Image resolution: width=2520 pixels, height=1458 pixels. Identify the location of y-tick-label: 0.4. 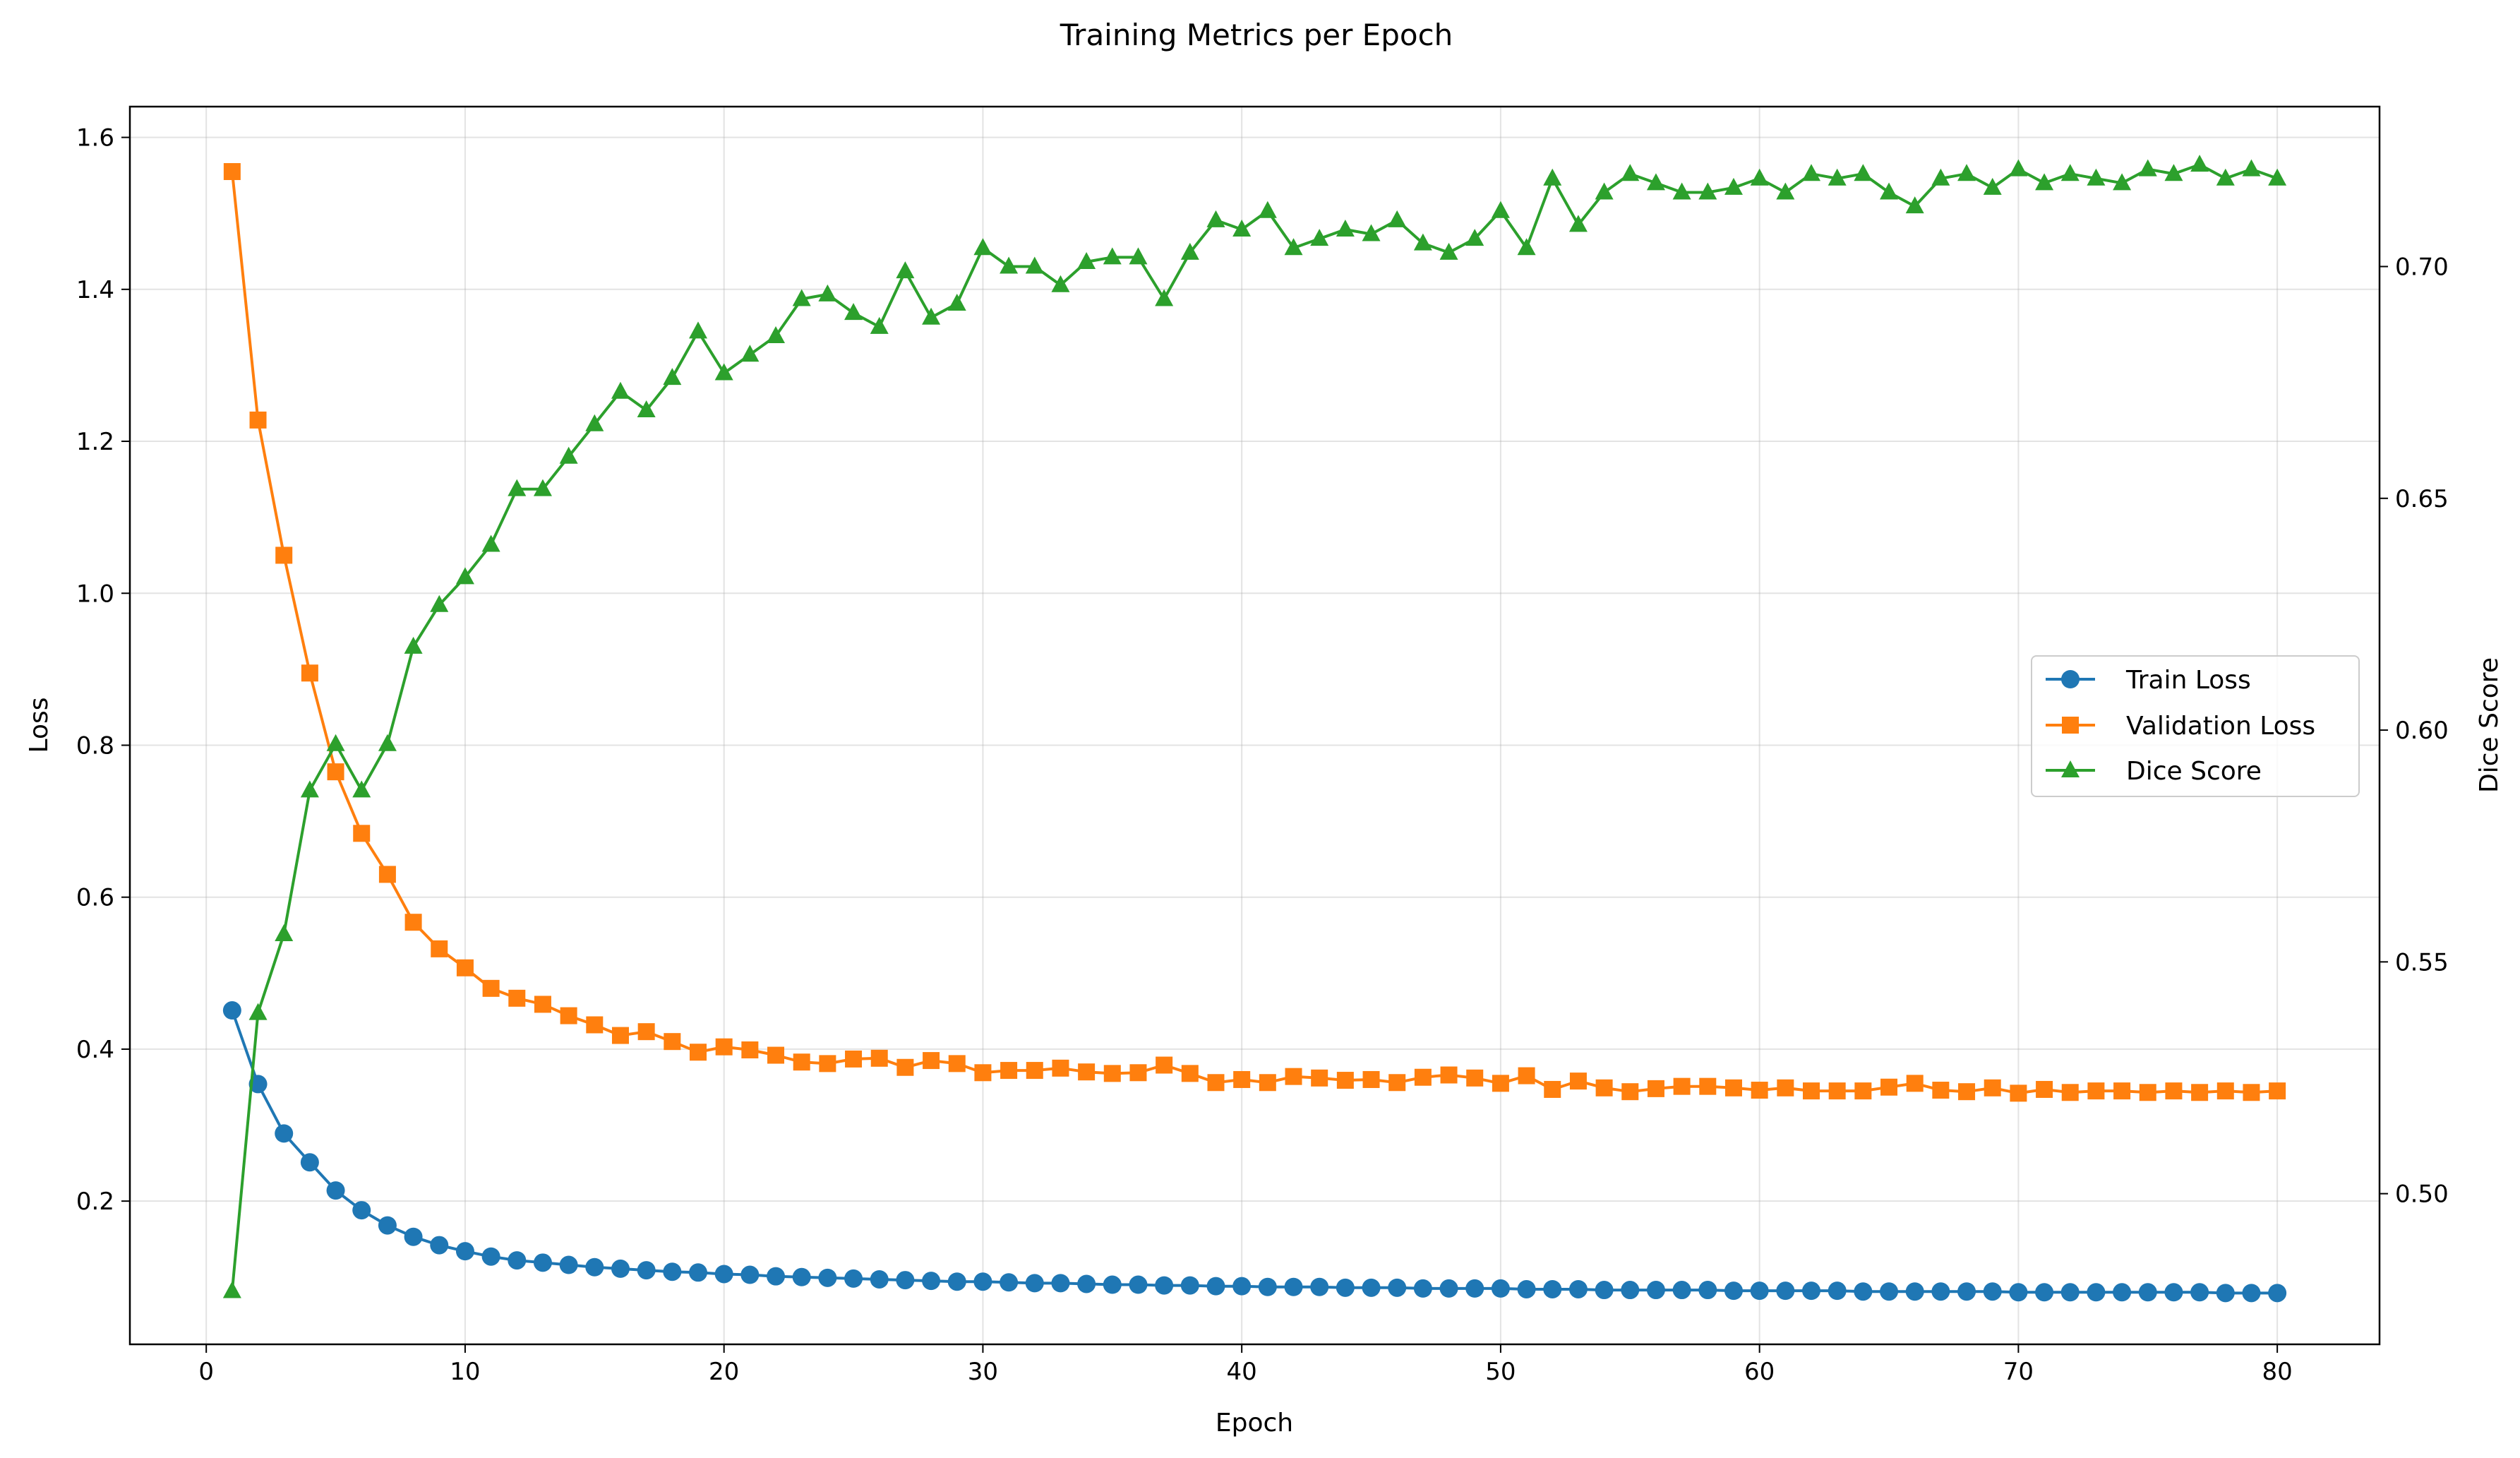
(95, 1050).